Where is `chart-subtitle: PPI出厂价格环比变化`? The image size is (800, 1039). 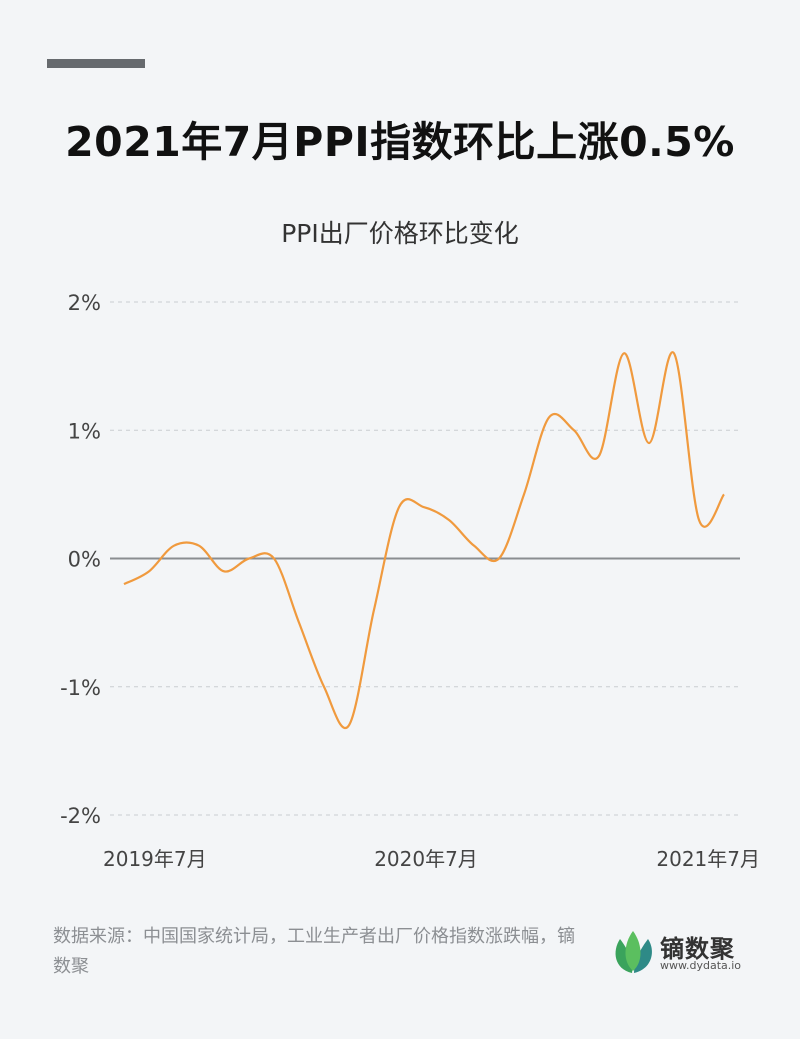
chart-subtitle: PPI出厂价格环比变化 is located at coordinates (400, 233).